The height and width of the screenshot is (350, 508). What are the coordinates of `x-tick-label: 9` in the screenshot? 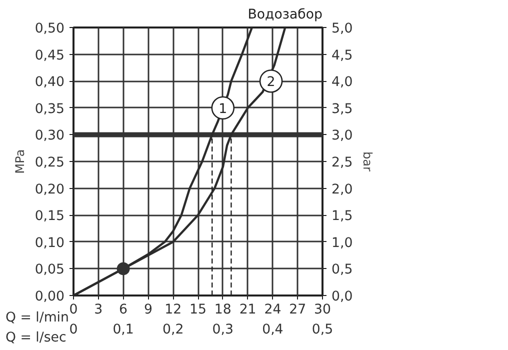 It's located at (148, 310).